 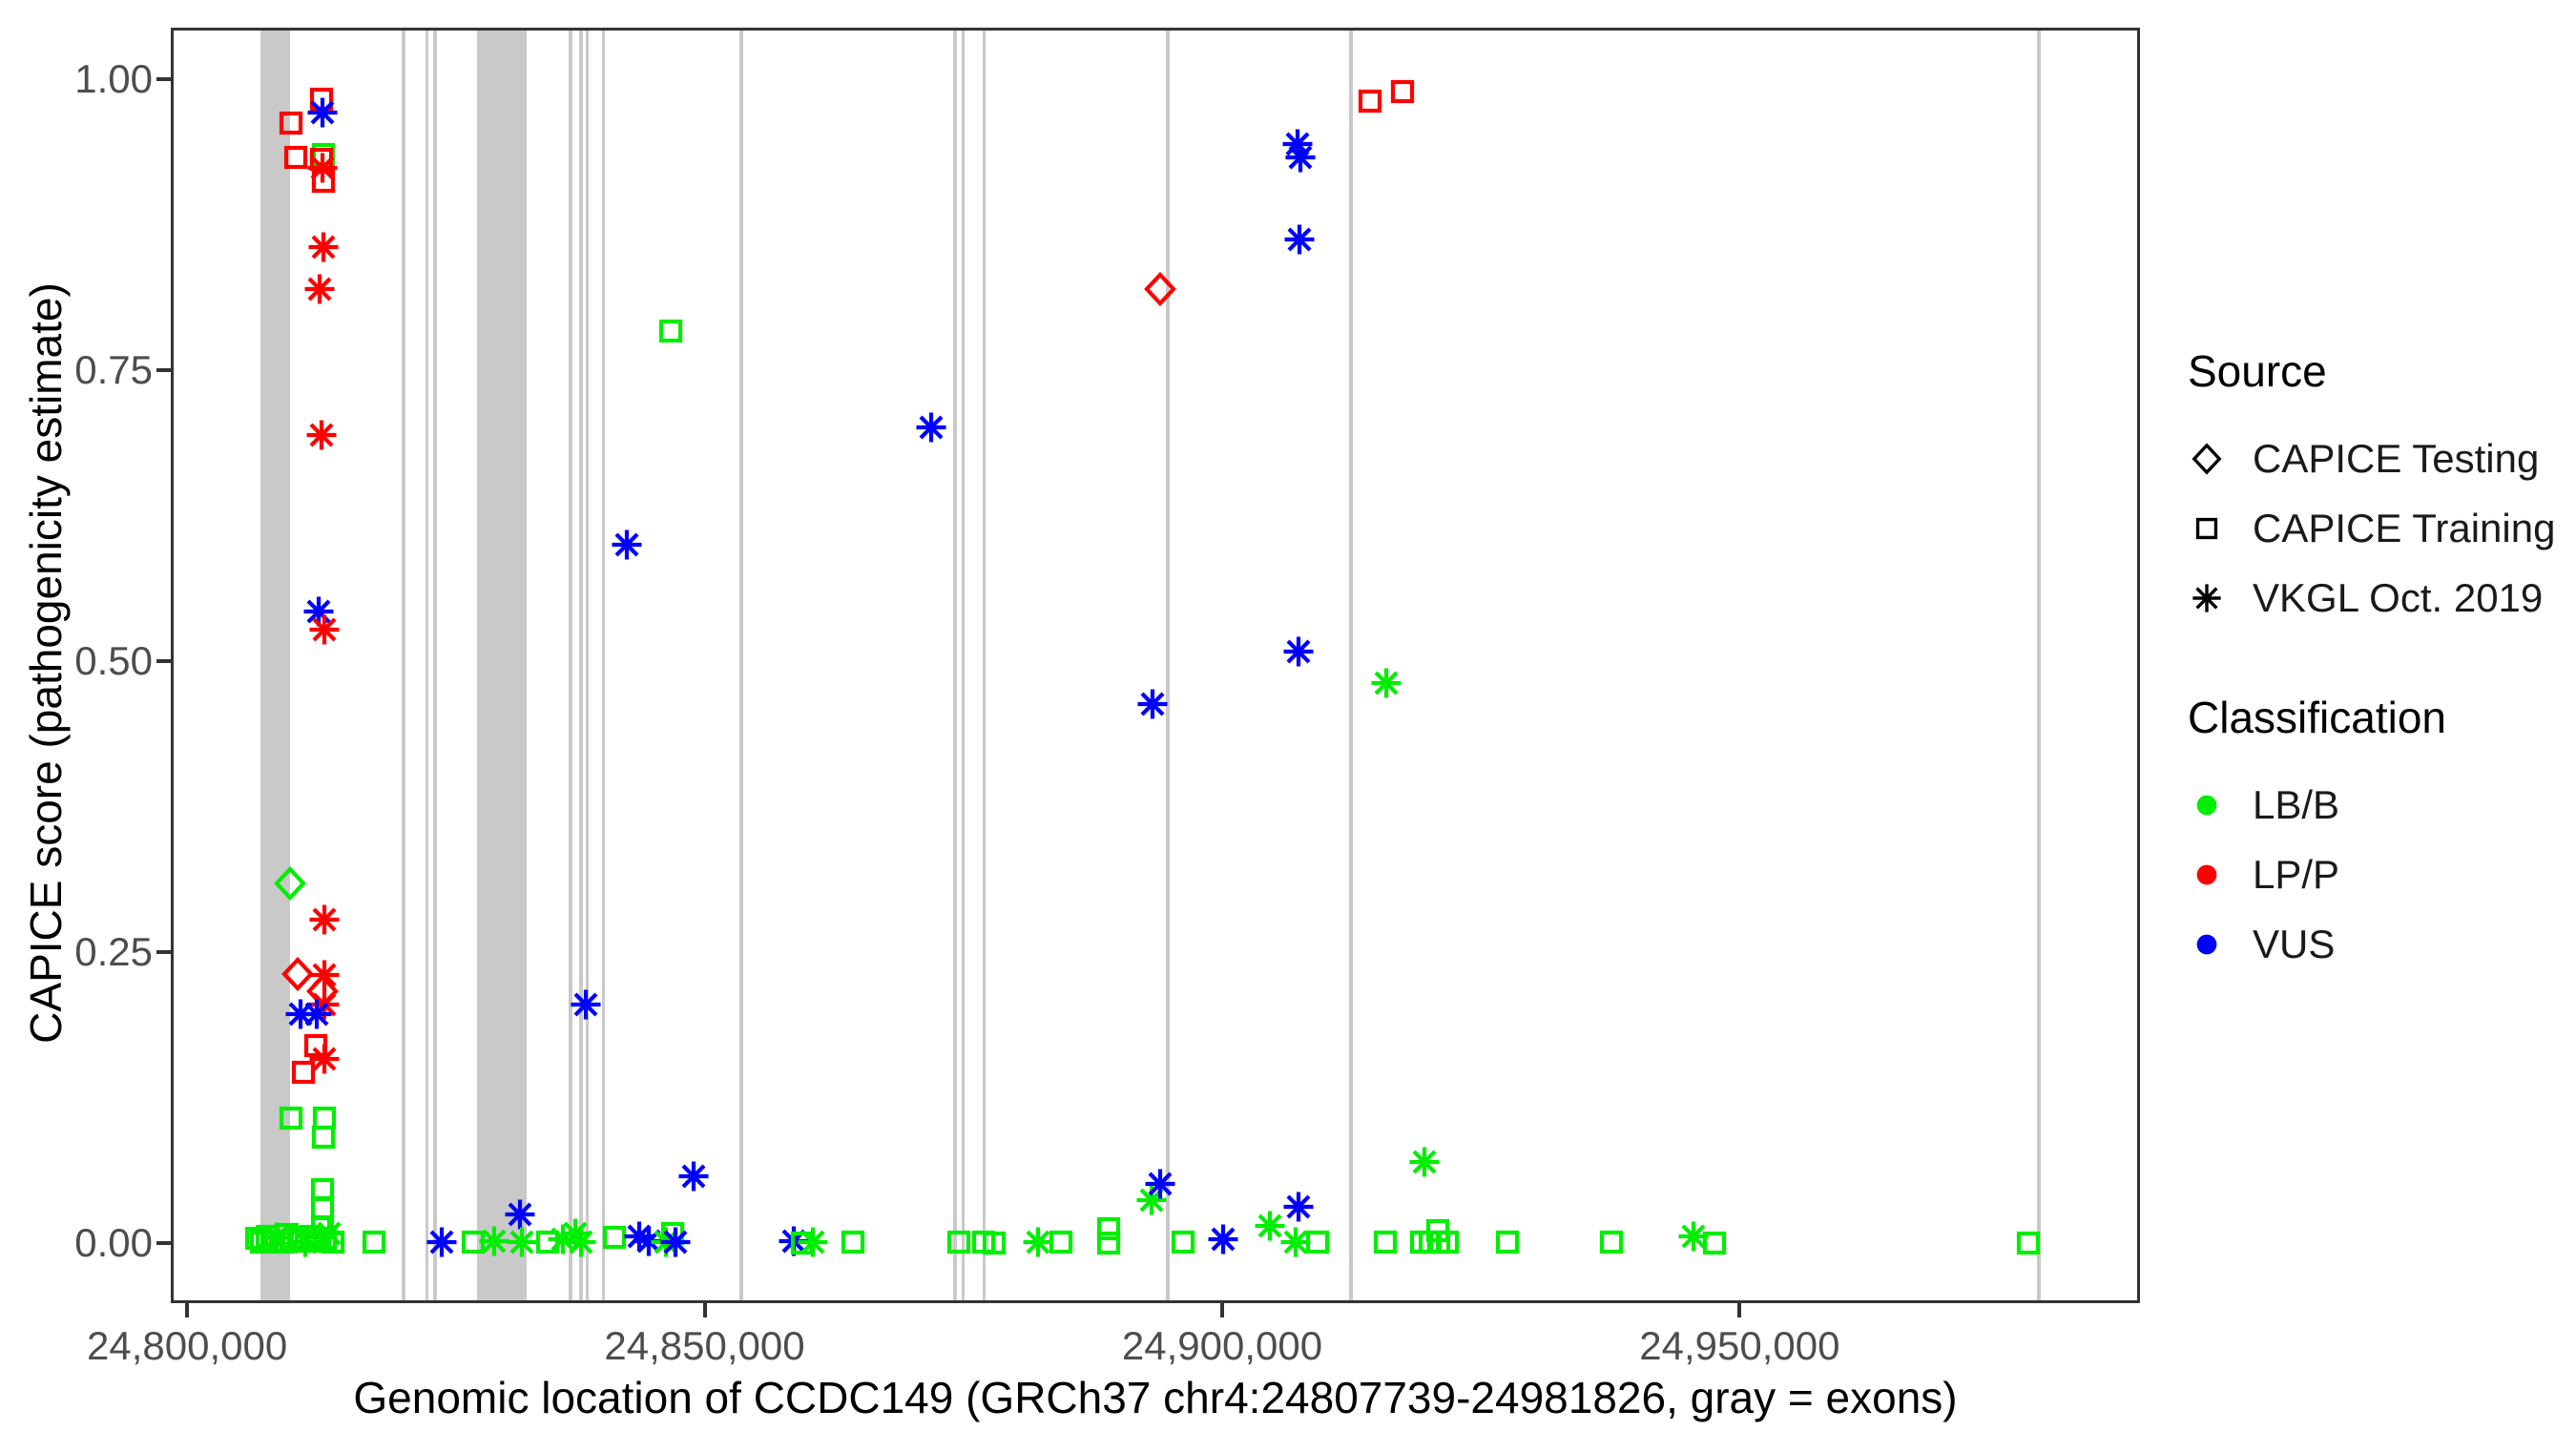 I want to click on x-tick-label: 24,900,000, so click(x=1222, y=1345).